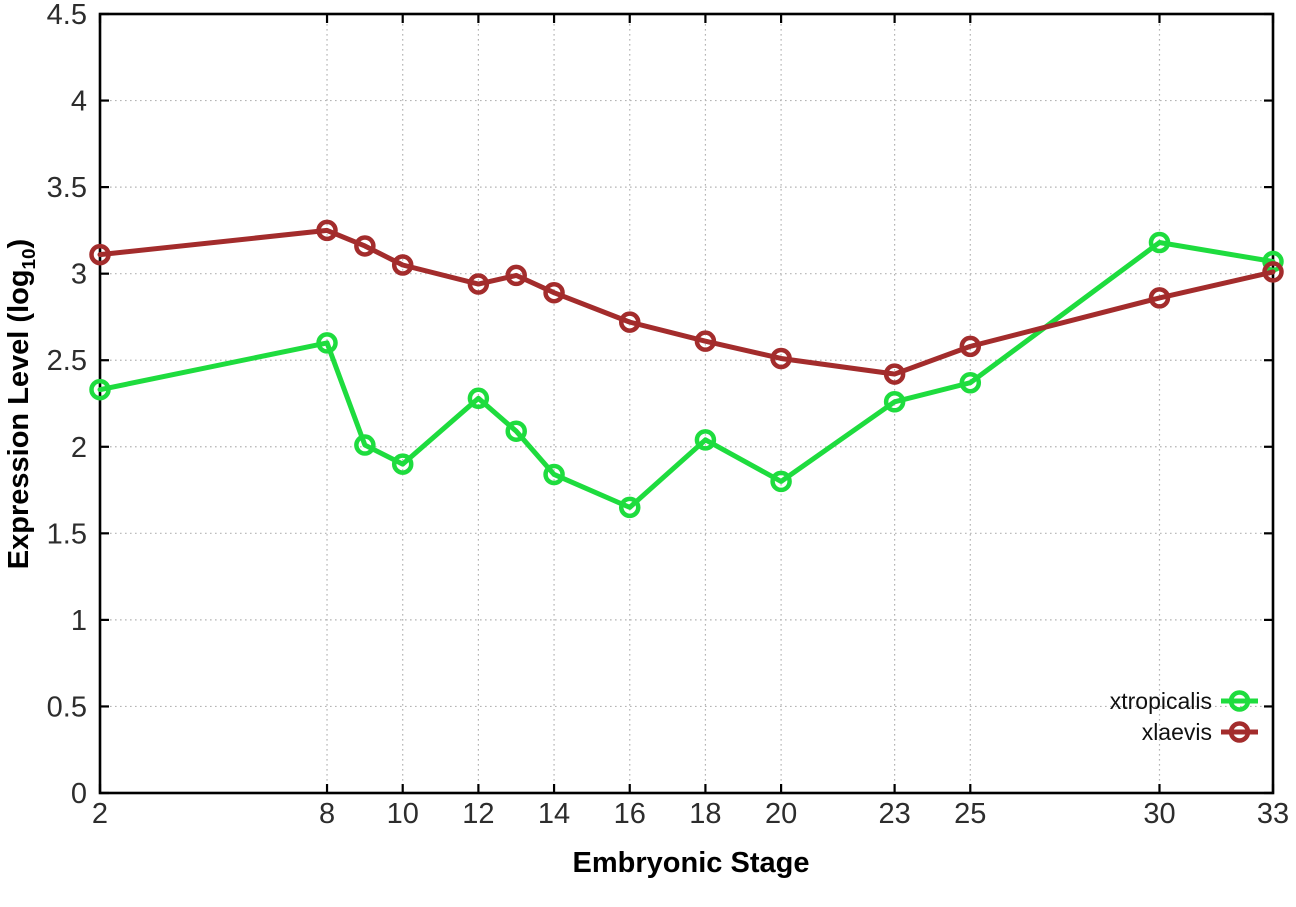 This screenshot has height=907, width=1296. I want to click on x-tick-label: 33, so click(1273, 814).